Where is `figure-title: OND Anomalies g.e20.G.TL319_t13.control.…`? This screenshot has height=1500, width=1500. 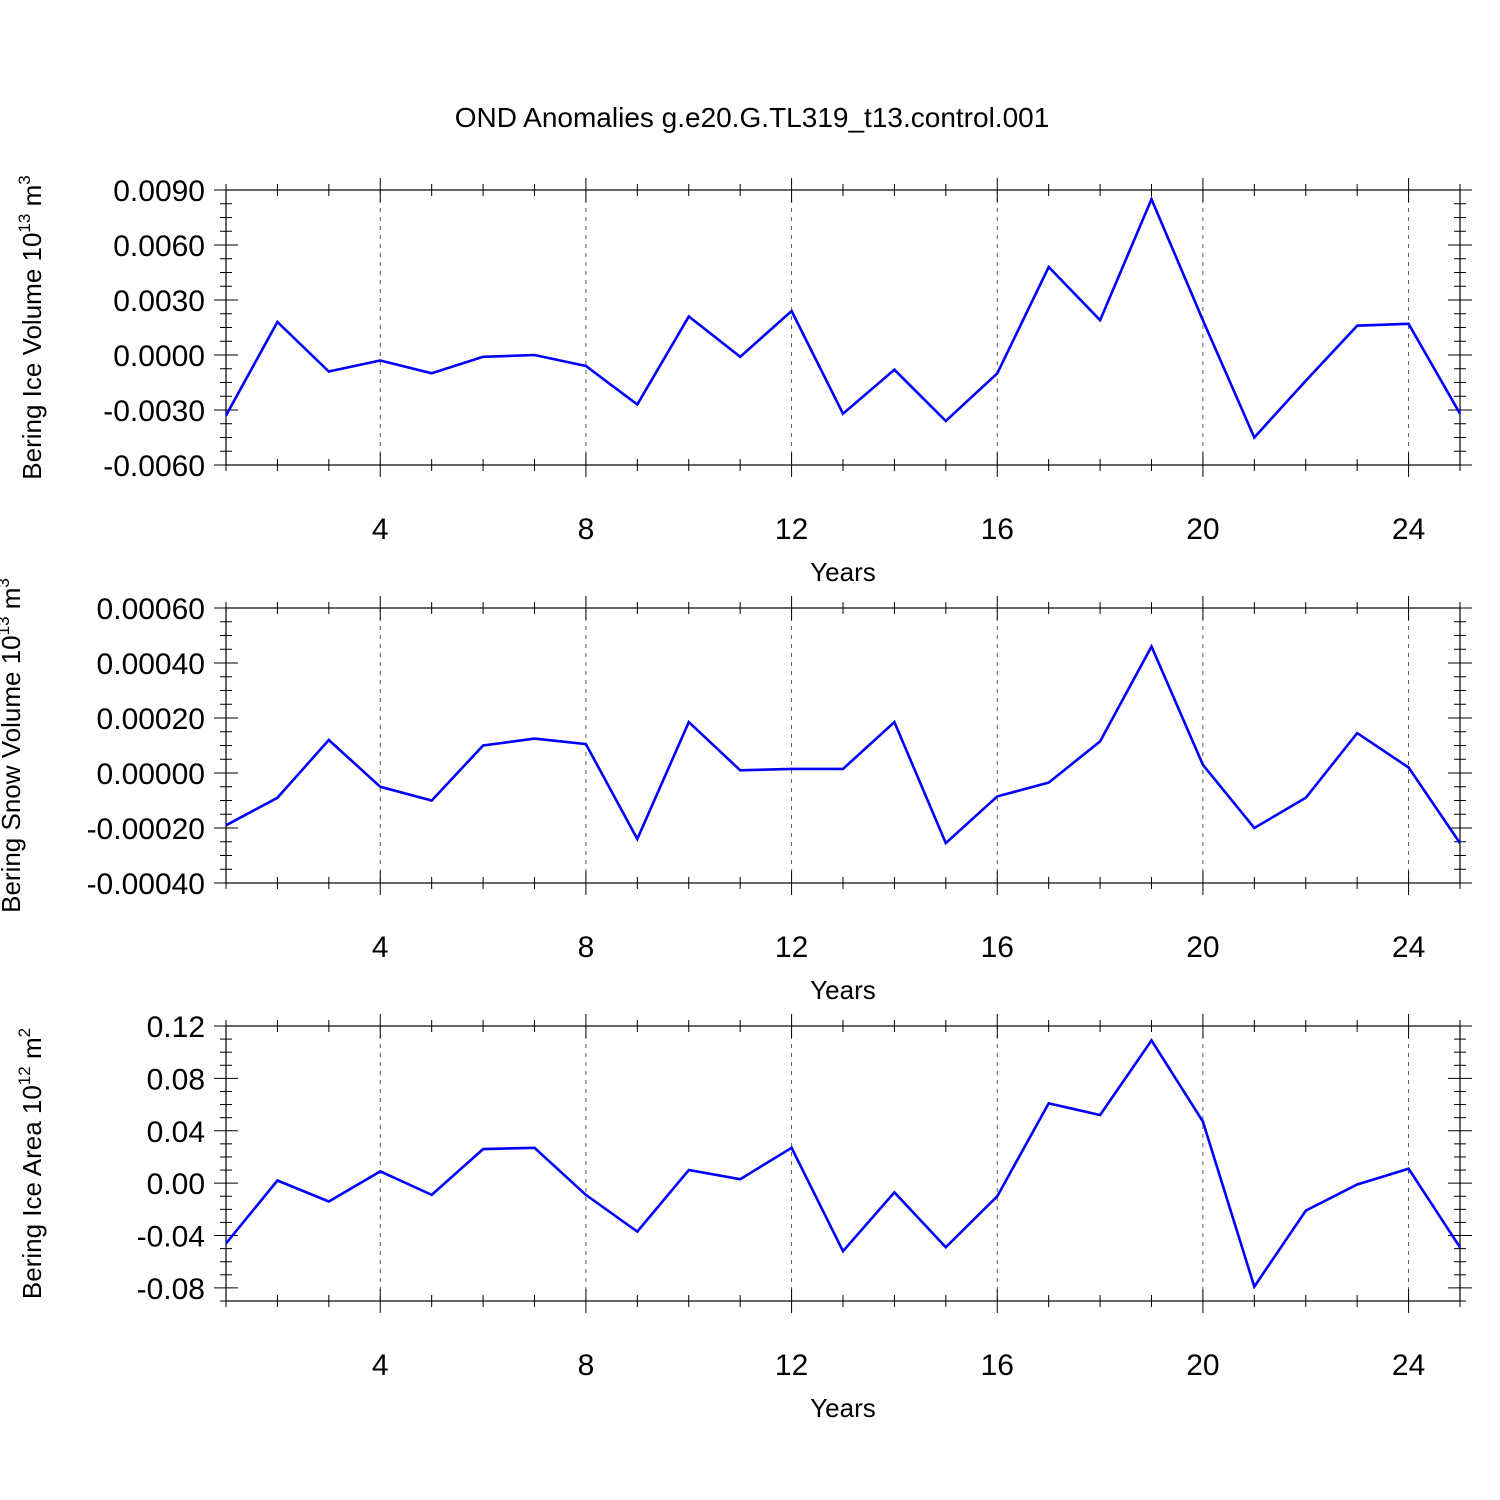 figure-title: OND Anomalies g.e20.G.TL319_t13.control.… is located at coordinates (752, 117).